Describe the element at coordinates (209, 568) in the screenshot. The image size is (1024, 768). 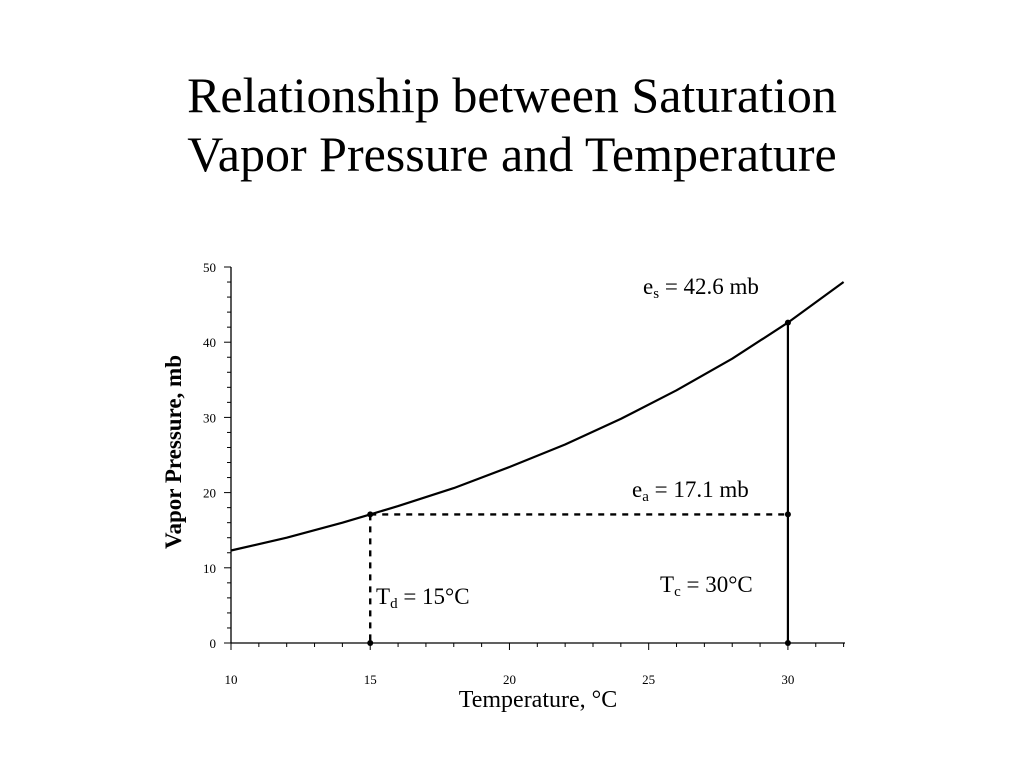
I see `y-tick-label: 10` at that location.